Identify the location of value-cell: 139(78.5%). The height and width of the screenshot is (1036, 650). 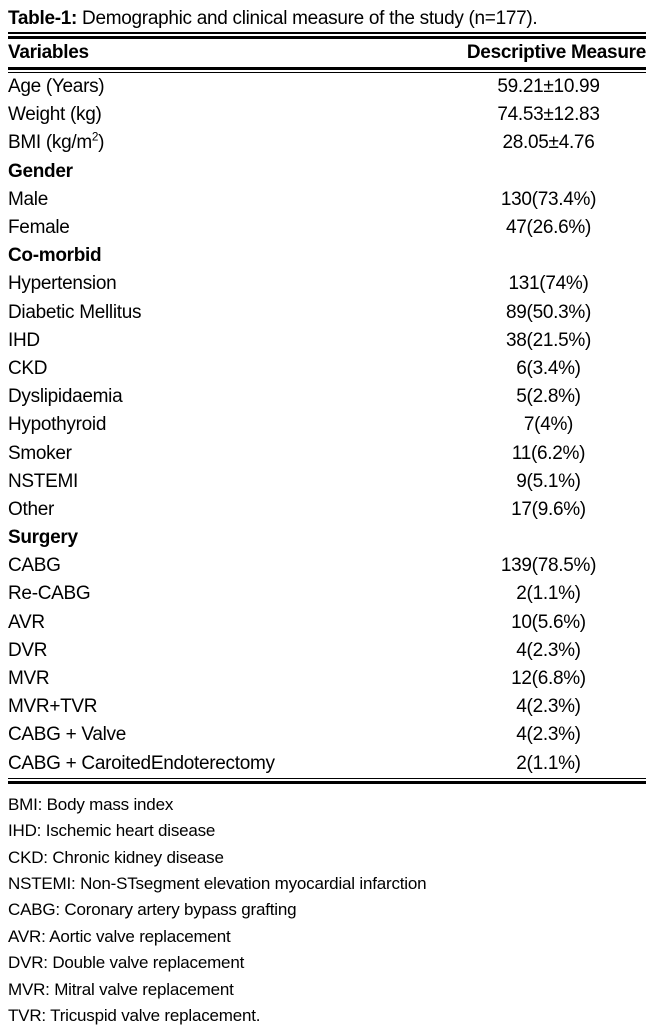
(548, 566).